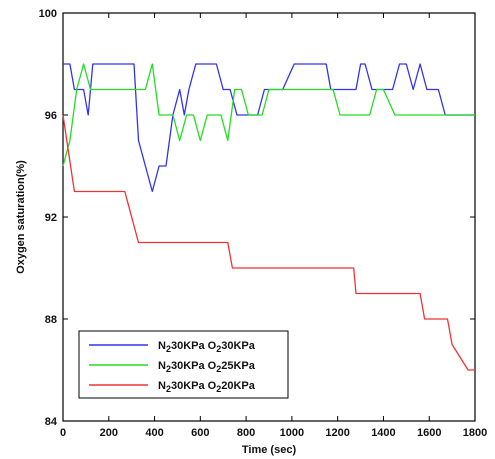 This screenshot has height=459, width=495. Describe the element at coordinates (429, 433) in the screenshot. I see `x-tick-label: 1600` at that location.